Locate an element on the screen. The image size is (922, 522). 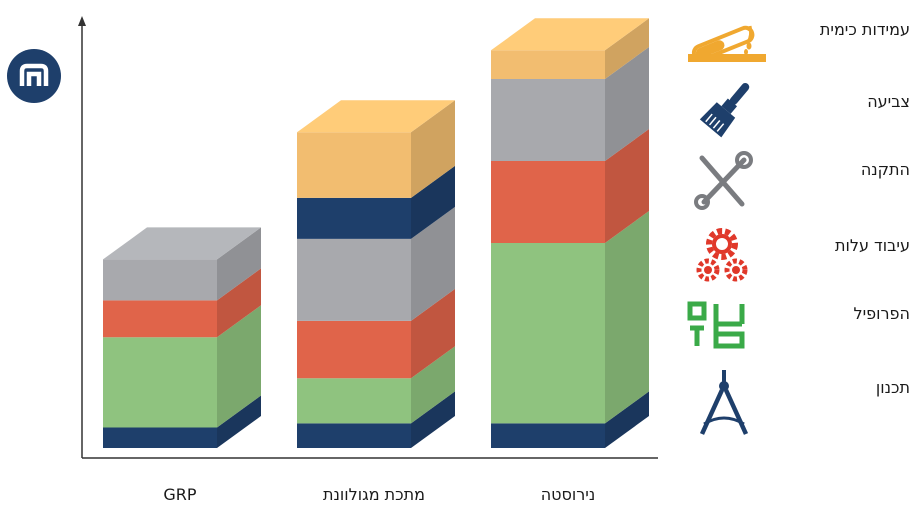
profile-shape-icon is located at coordinates (725, 322).